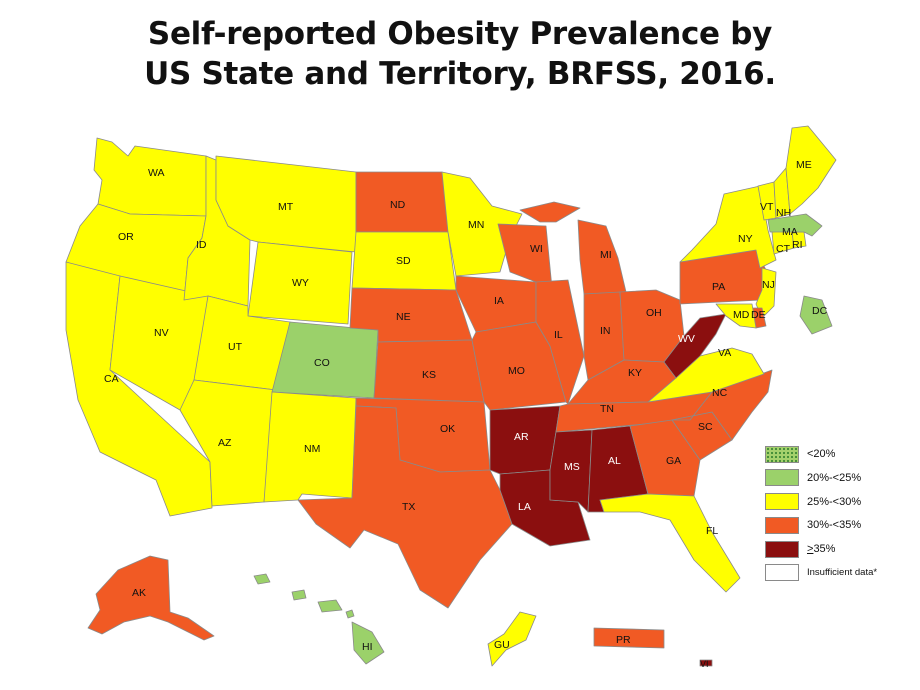 The image size is (920, 690). What do you see at coordinates (724, 353) in the screenshot?
I see `label-VA: VA` at bounding box center [724, 353].